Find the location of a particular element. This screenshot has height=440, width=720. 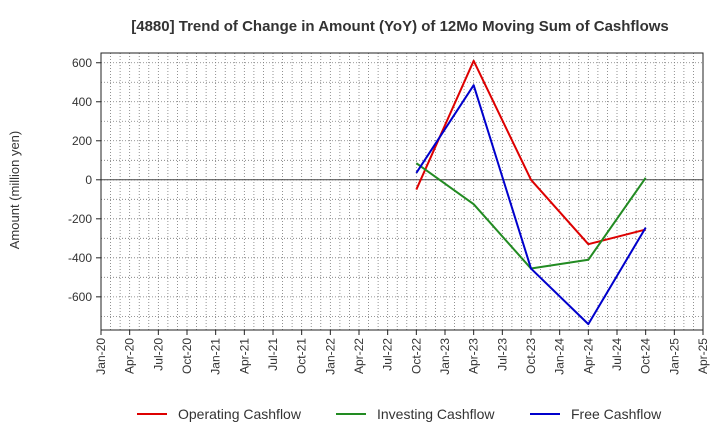

legend-label-free-cashflow: Free Cashflow is located at coordinates (616, 414).